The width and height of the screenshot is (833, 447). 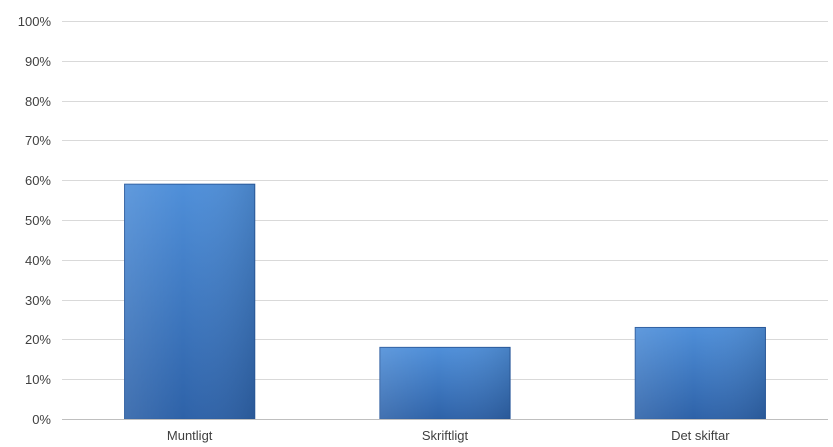 What do you see at coordinates (38, 339) in the screenshot?
I see `y-tick-label: 20%` at bounding box center [38, 339].